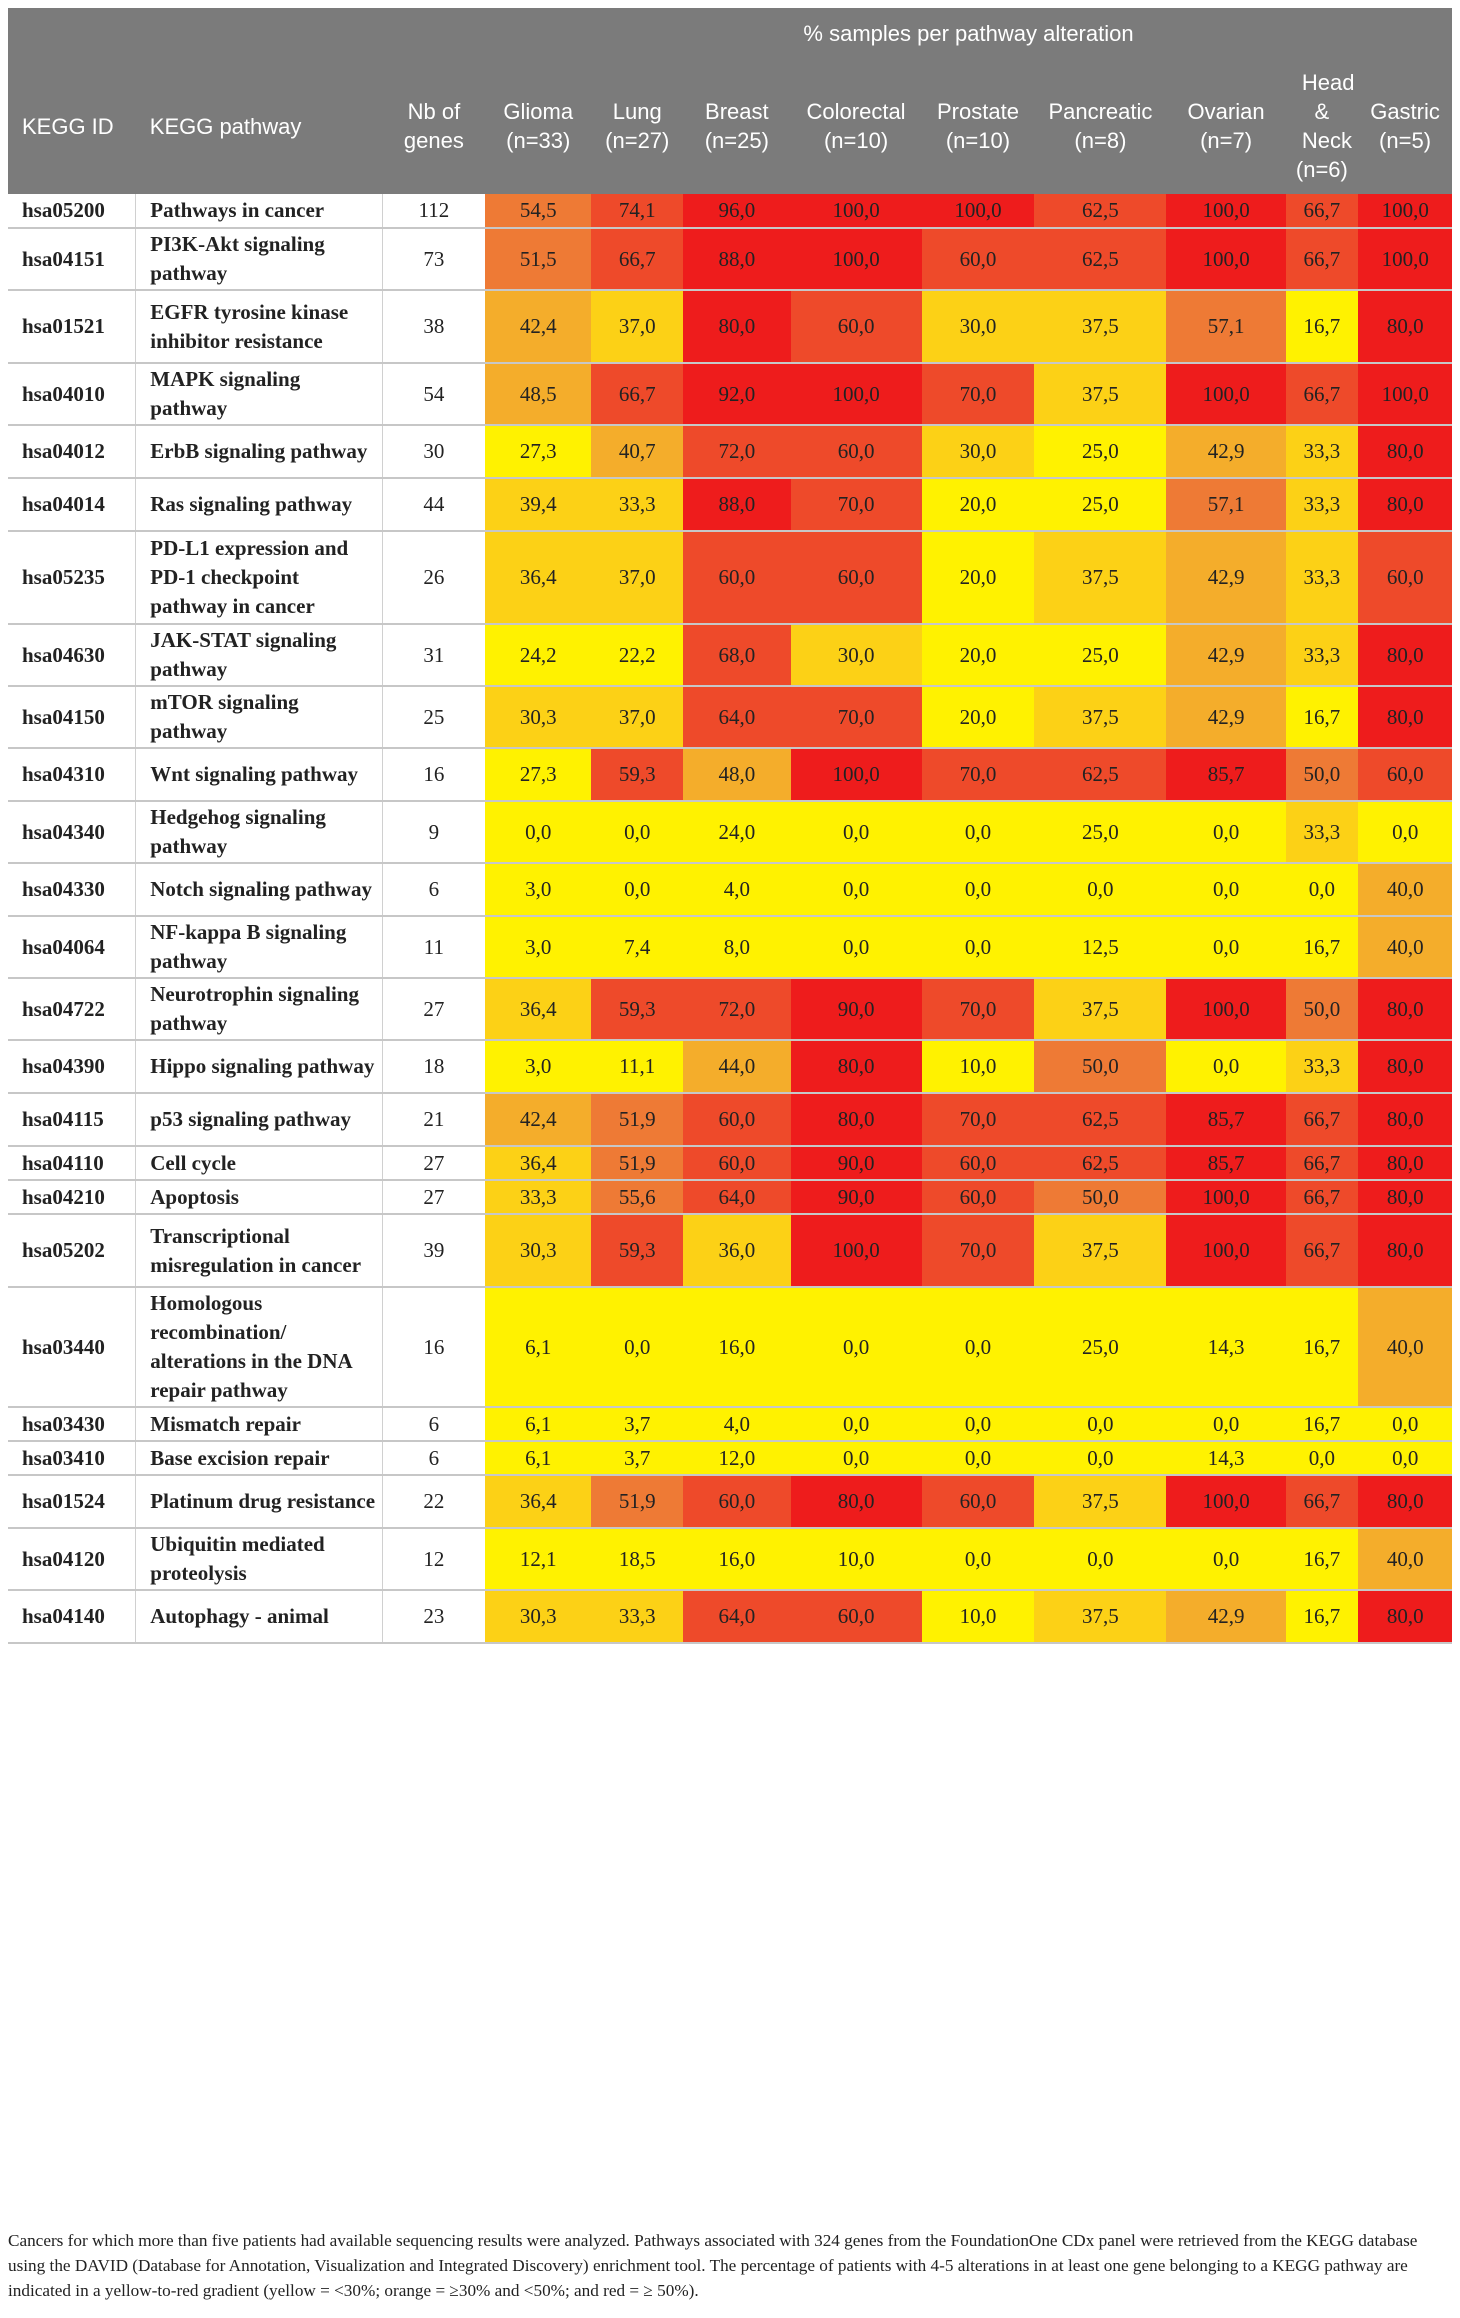 This screenshot has height=2318, width=1460. What do you see at coordinates (1100, 126) in the screenshot?
I see `cancer-header: Pancreatic (n=8)` at bounding box center [1100, 126].